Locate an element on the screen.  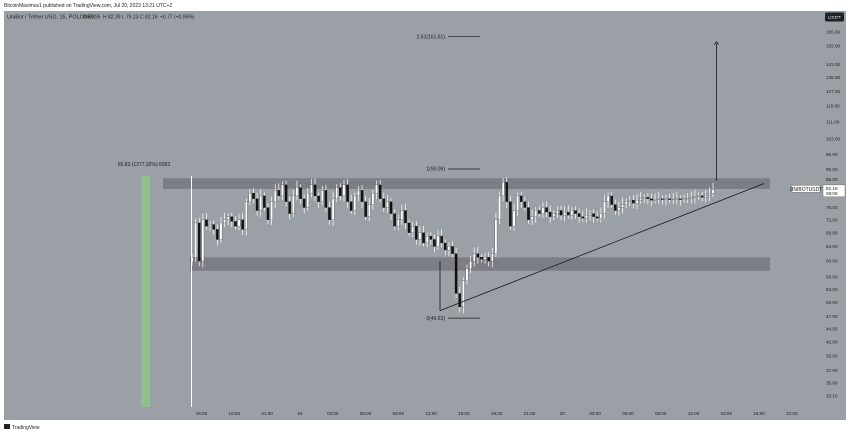
y-tick-label-18: 96.00 is located at coordinates (832, 154).